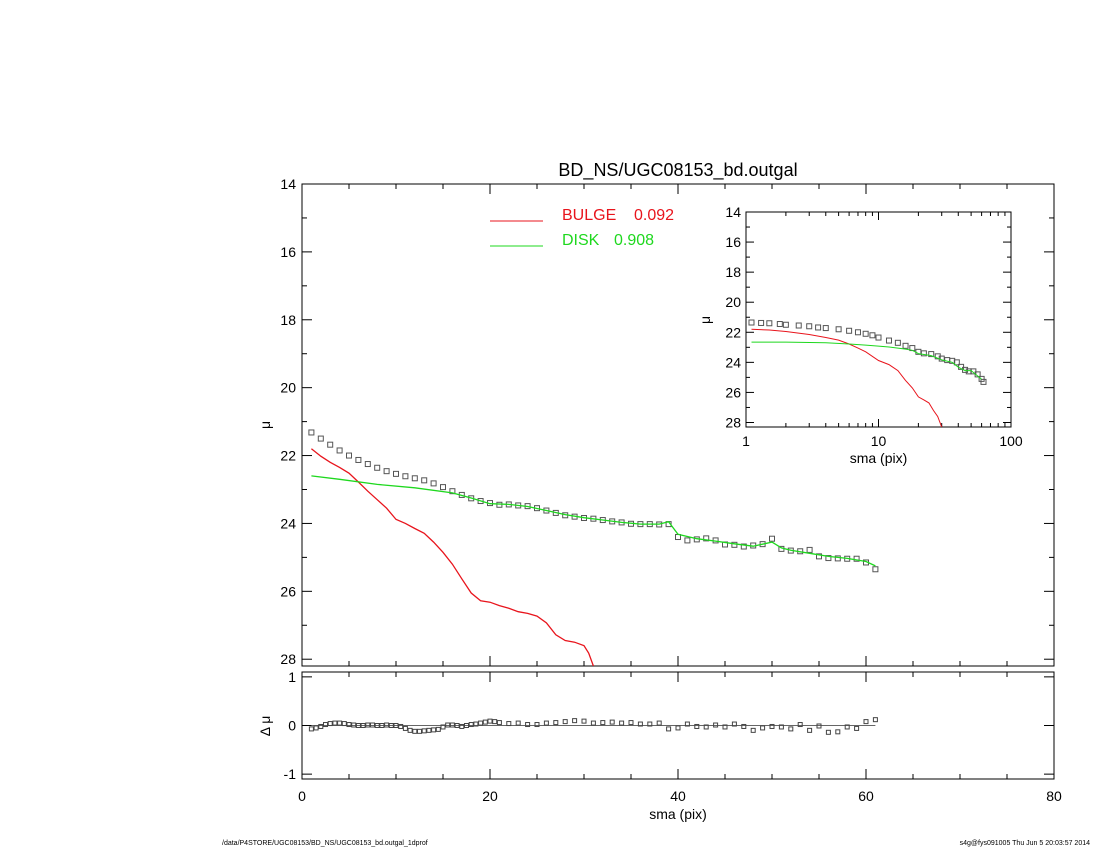 The height and width of the screenshot is (850, 1100). I want to click on inset-y-tick-label: 22, so click(733, 332).